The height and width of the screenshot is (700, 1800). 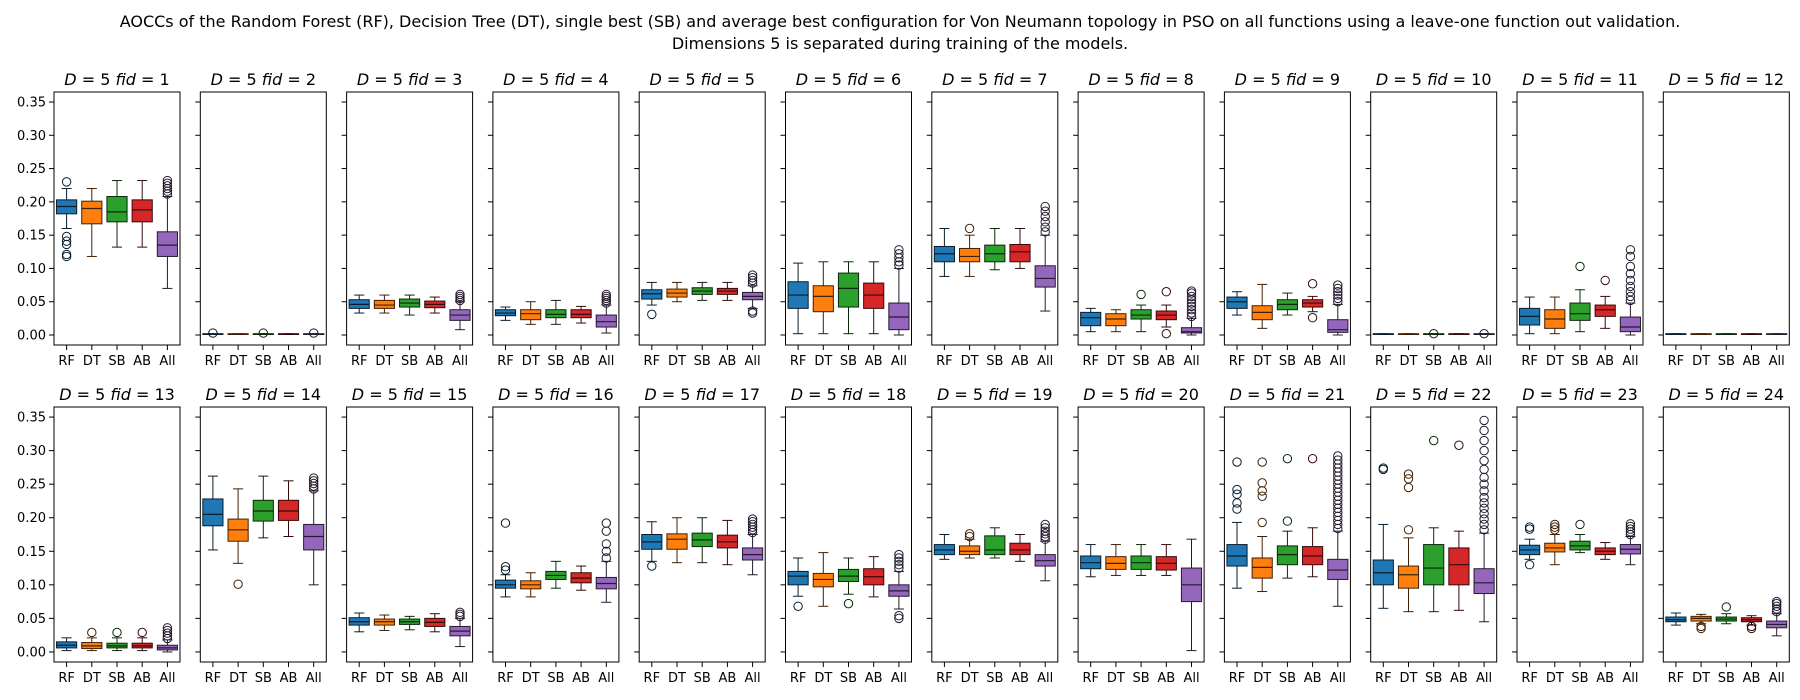 What do you see at coordinates (31, 202) in the screenshot?
I see `y-tick-label: 0.20` at bounding box center [31, 202].